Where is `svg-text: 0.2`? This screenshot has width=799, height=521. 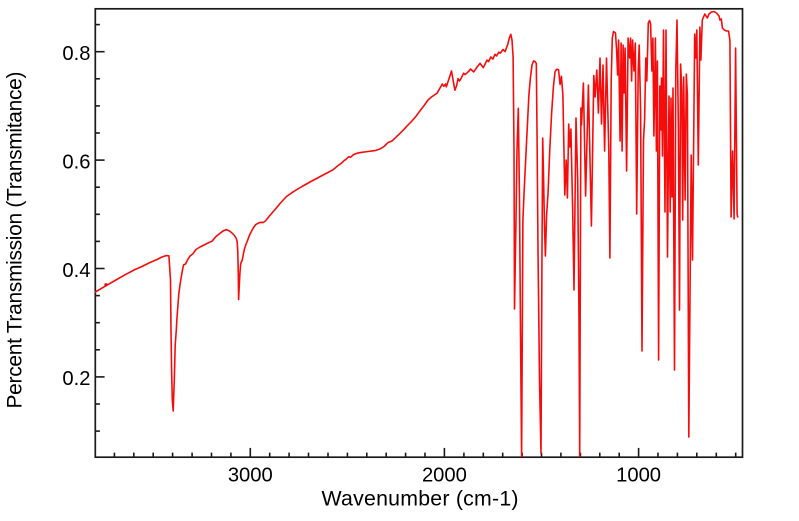
svg-text: 0.2 is located at coordinates (76, 379).